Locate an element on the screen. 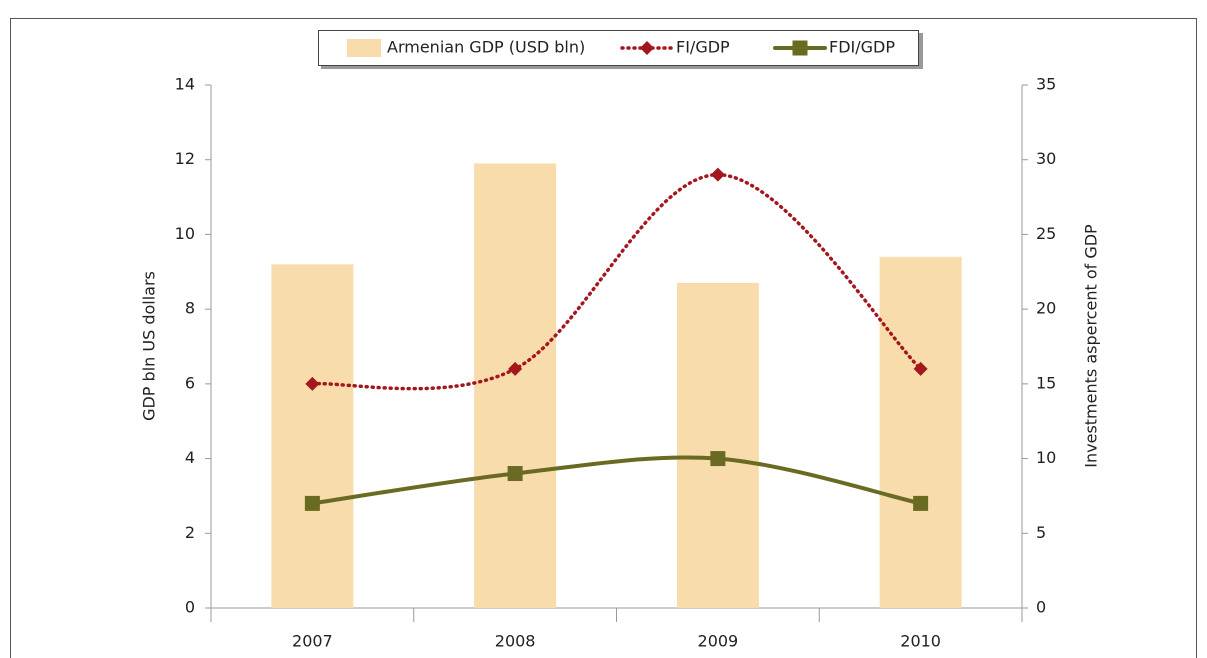 This screenshot has height=658, width=1207. x-tick-label: 2007 is located at coordinates (312, 641).